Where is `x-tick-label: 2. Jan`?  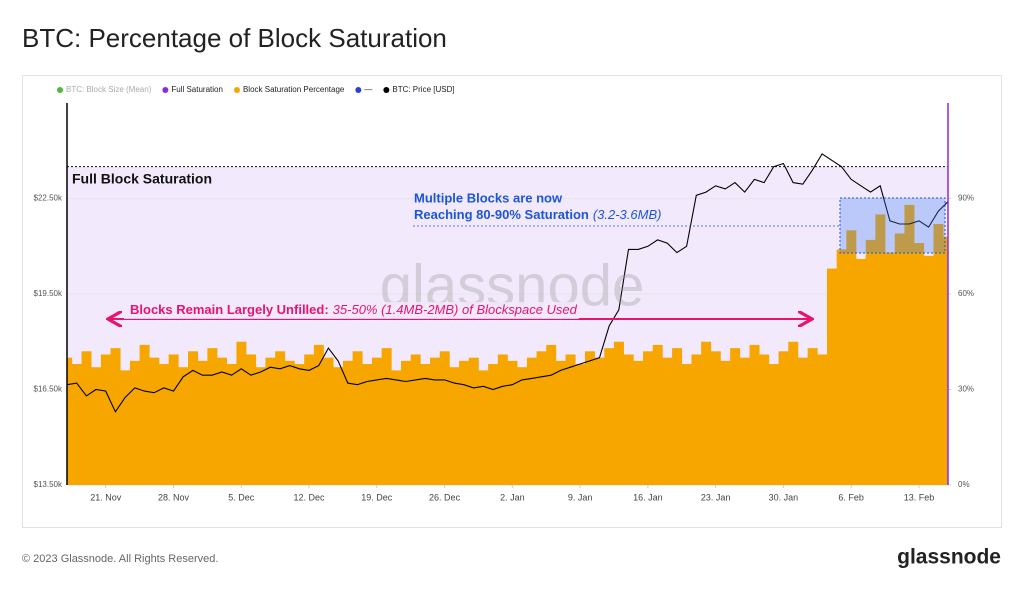
x-tick-label: 2. Jan is located at coordinates (512, 497).